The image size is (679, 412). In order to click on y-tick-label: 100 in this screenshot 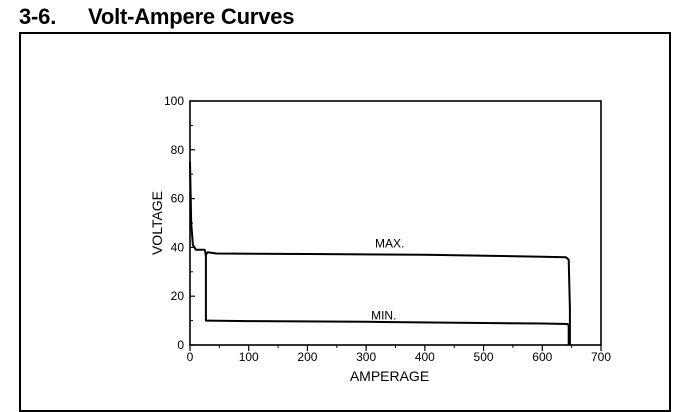, I will do `click(174, 101)`.